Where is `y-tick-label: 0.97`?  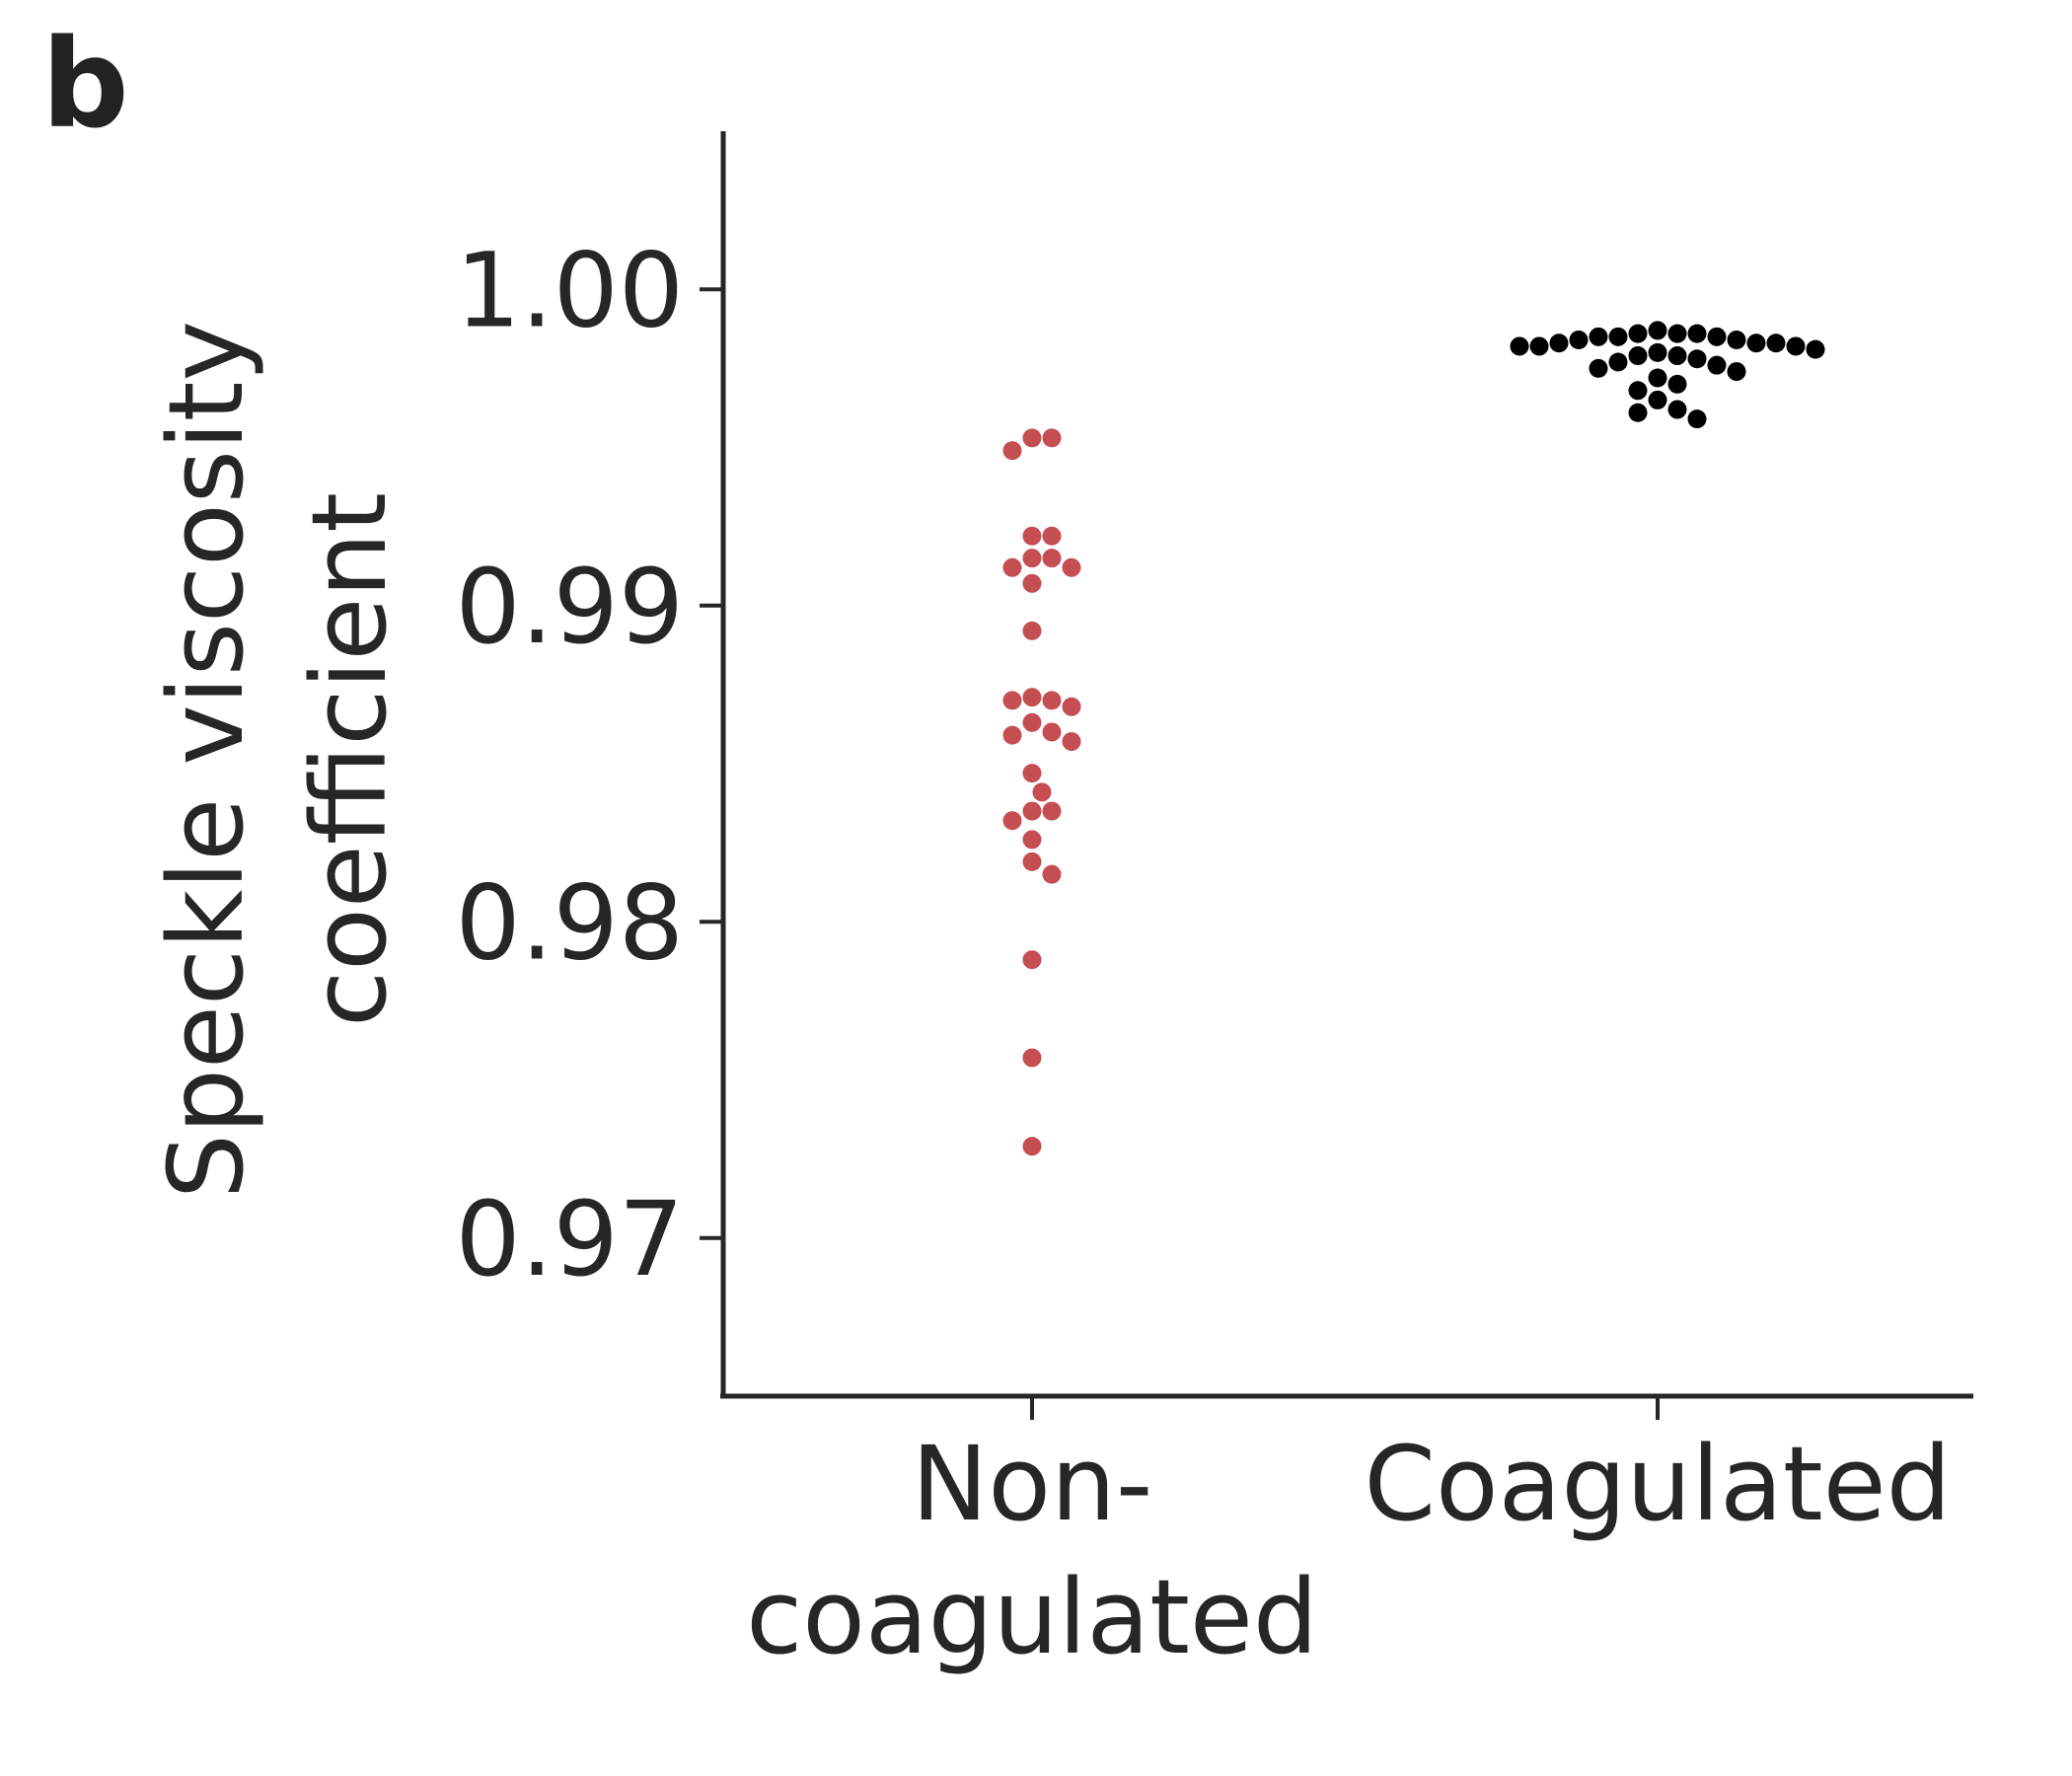
y-tick-label: 0.97 is located at coordinates (570, 1239).